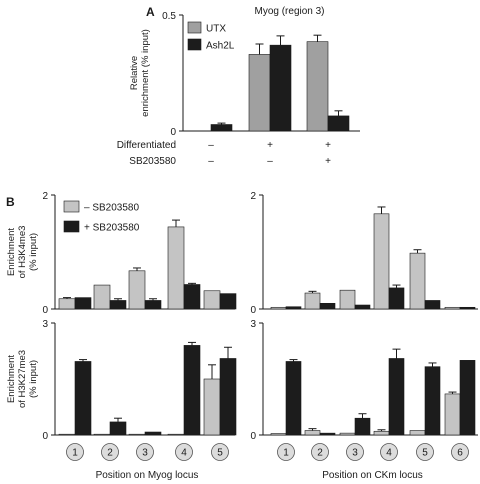  What do you see at coordinates (146, 145) in the screenshot?
I see `condition-row-label: Differentiated` at bounding box center [146, 145].